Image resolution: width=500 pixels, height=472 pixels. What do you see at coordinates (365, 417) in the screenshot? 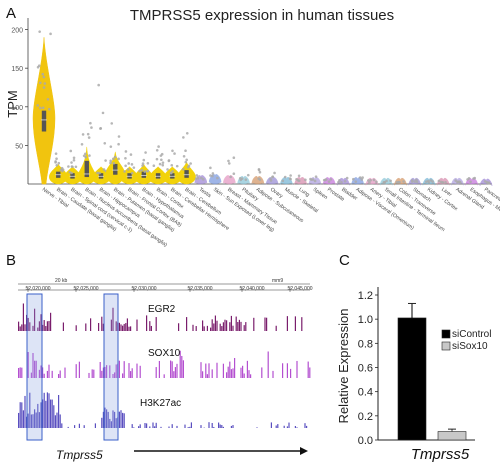
I see `chart-c-ytick-label: 0.2` at bounding box center [365, 417].